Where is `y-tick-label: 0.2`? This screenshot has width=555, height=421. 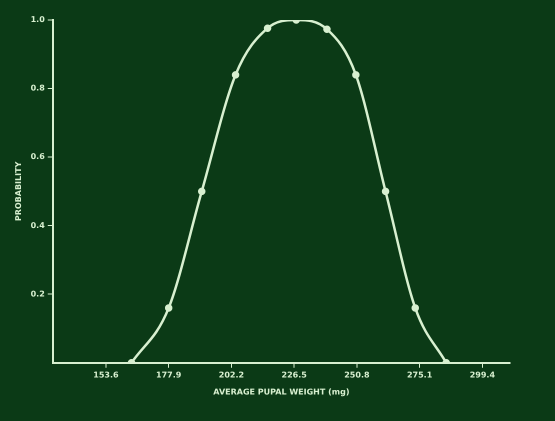
y-tick-label: 0.2 is located at coordinates (37, 293).